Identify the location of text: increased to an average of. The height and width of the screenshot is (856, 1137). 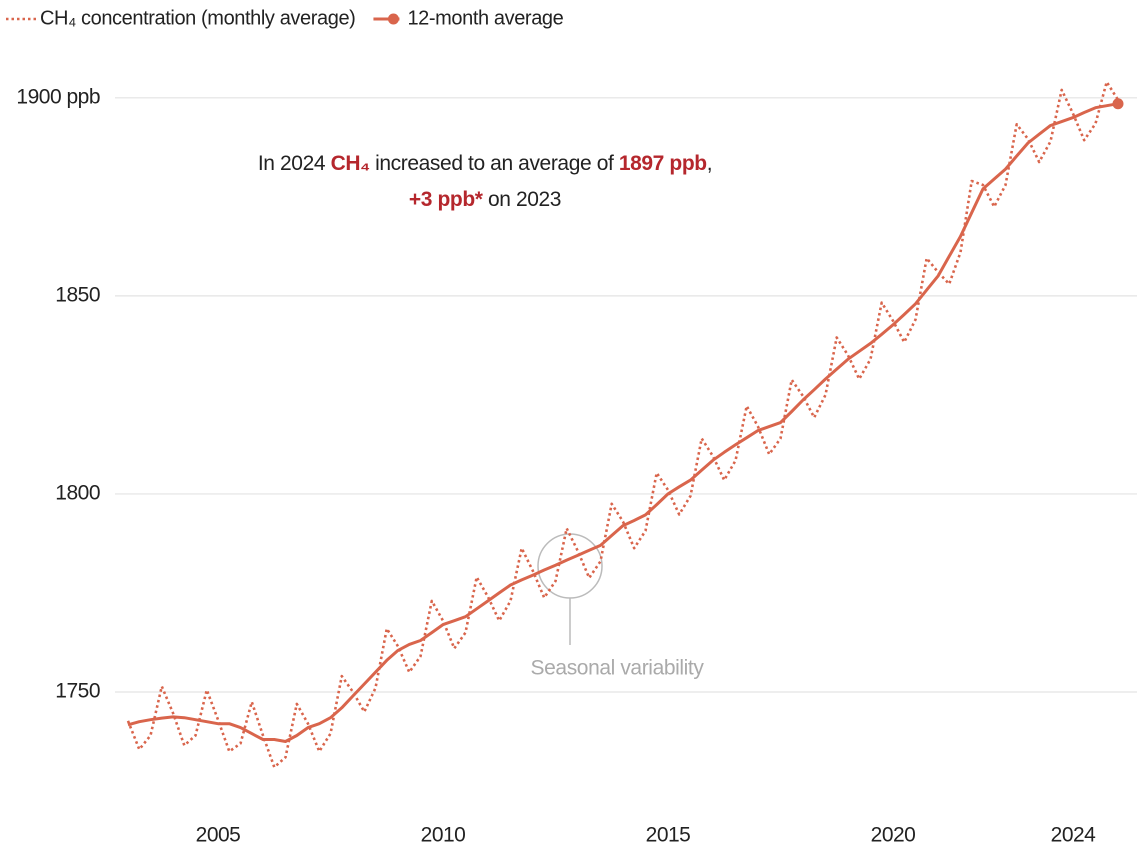
(494, 163).